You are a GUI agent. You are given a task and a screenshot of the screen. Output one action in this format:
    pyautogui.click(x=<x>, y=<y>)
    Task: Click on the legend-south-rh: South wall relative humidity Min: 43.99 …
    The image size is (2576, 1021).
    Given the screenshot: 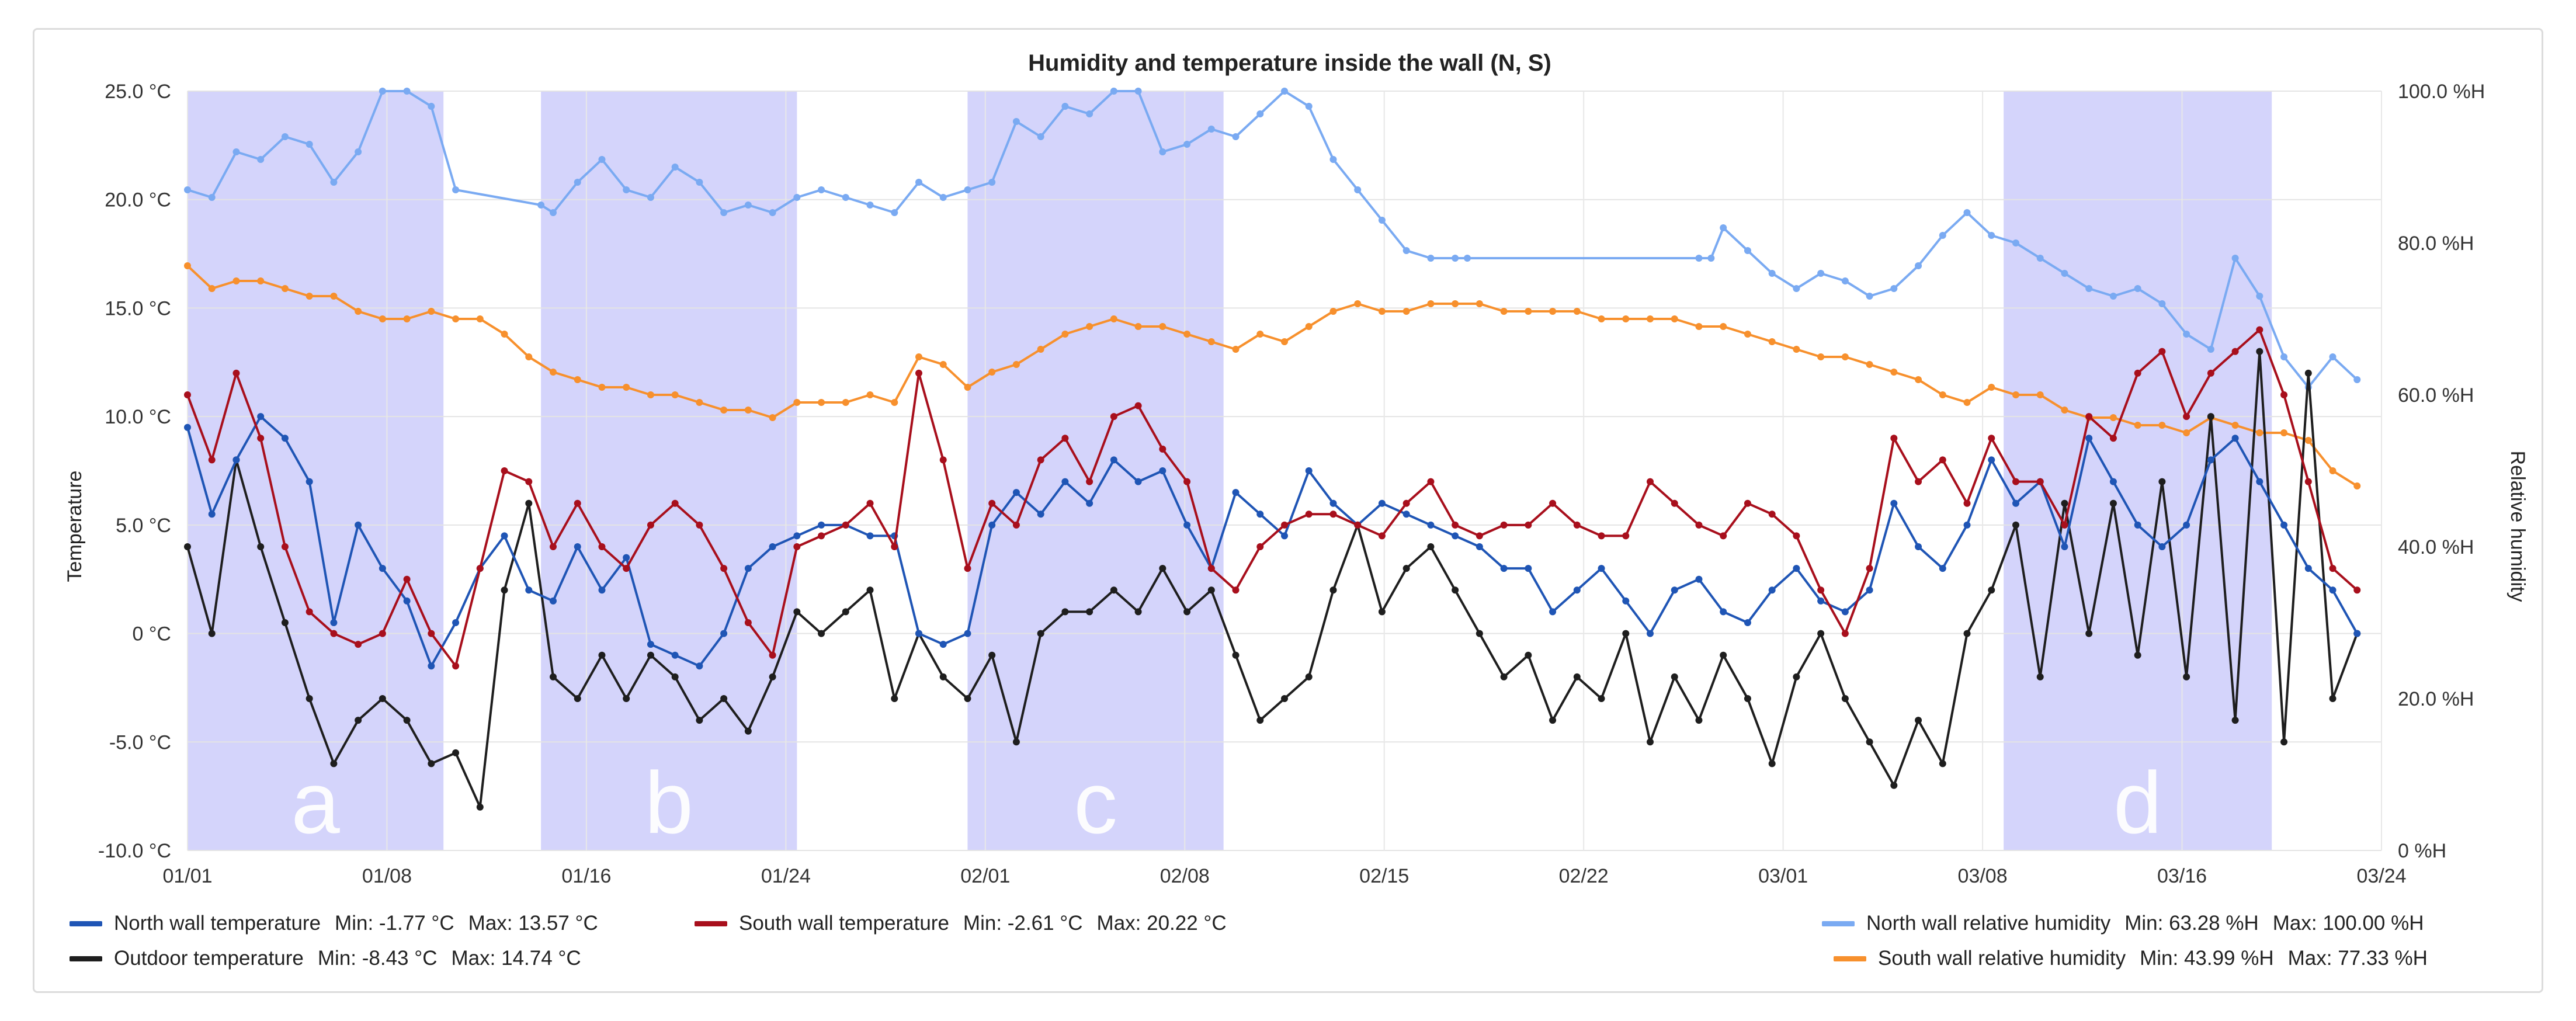 What is the action you would take?
    pyautogui.click(x=2131, y=958)
    